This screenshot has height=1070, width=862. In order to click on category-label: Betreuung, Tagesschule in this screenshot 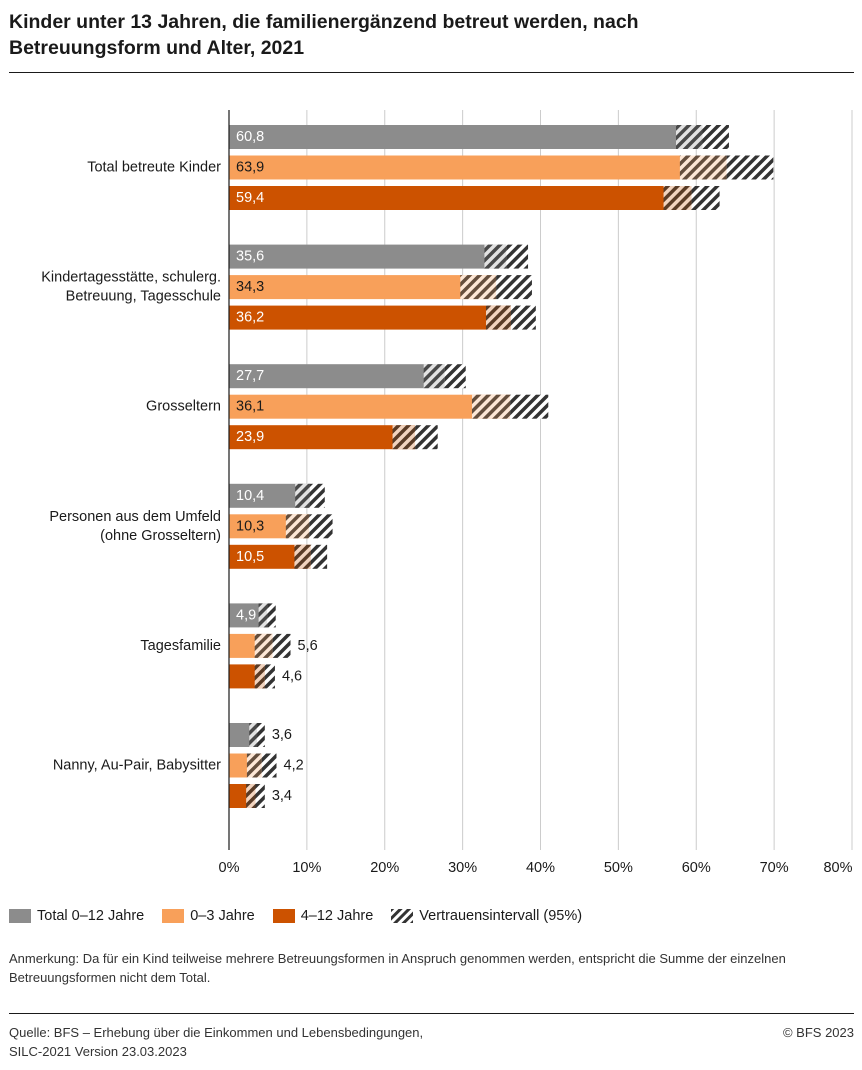, I will do `click(143, 297)`.